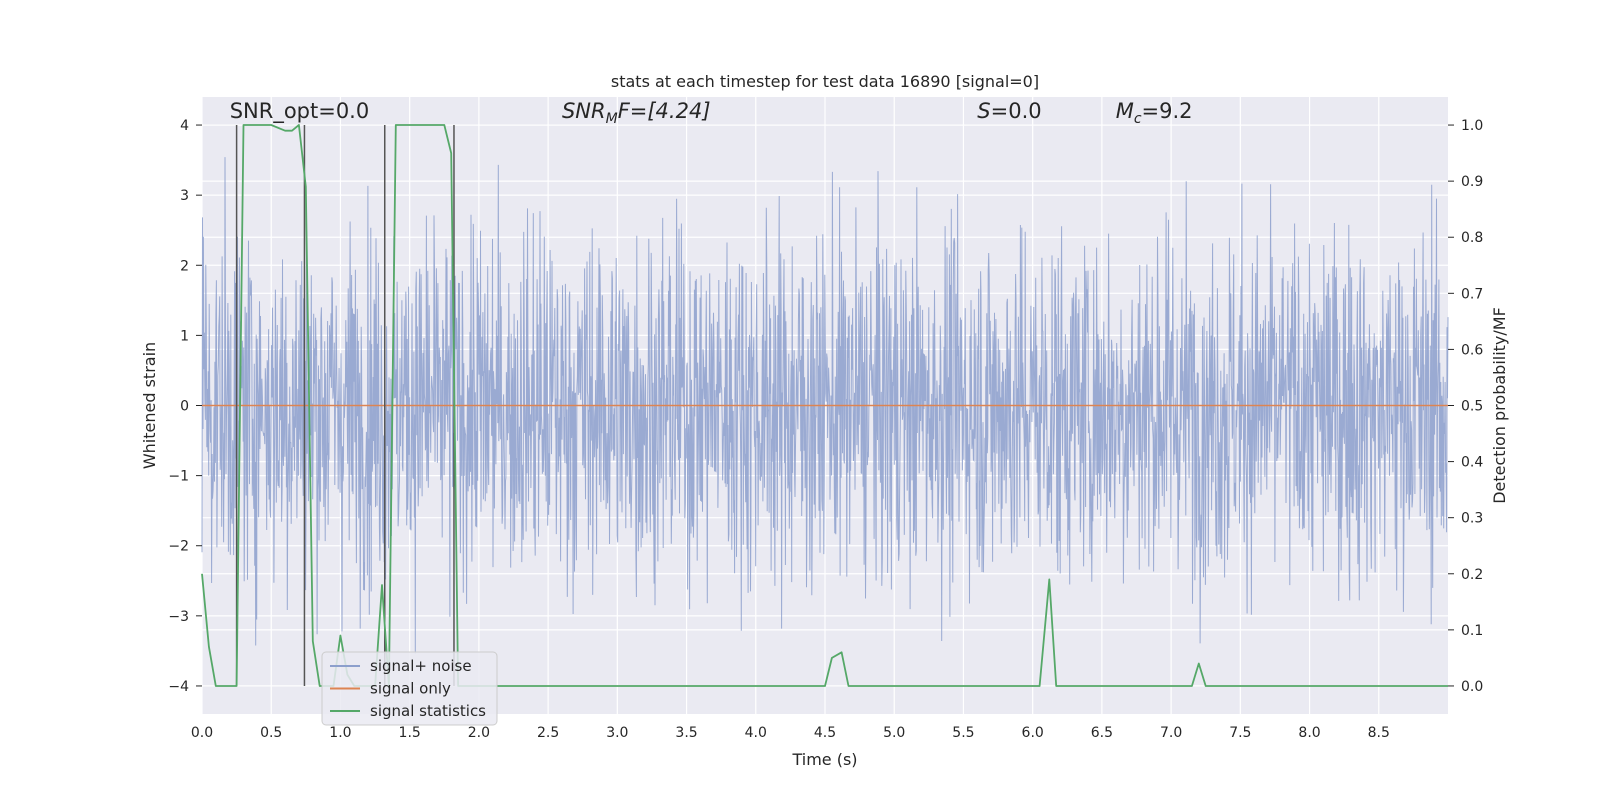  I want to click on legend-box, so click(409, 688).